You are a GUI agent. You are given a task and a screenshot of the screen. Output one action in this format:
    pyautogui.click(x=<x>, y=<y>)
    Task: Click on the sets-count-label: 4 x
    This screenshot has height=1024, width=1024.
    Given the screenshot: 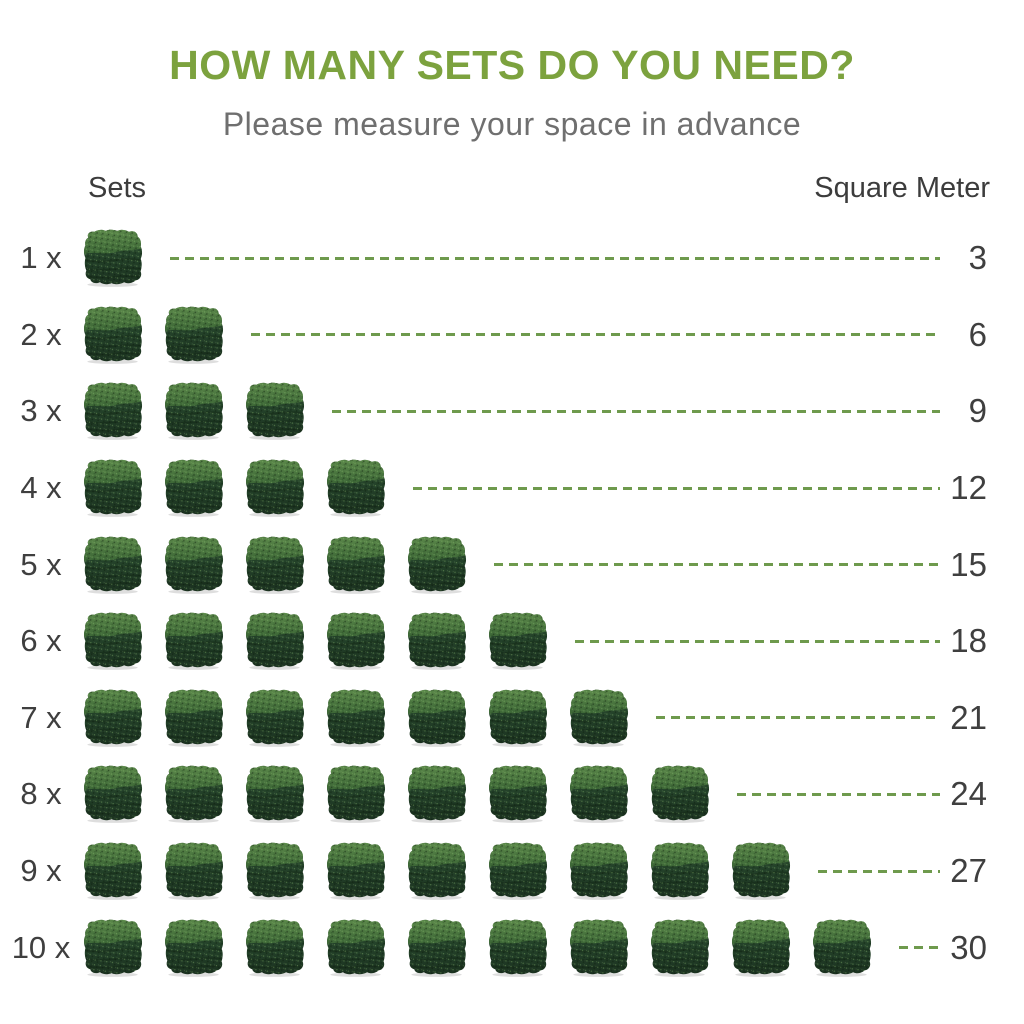 What is the action you would take?
    pyautogui.click(x=41, y=488)
    